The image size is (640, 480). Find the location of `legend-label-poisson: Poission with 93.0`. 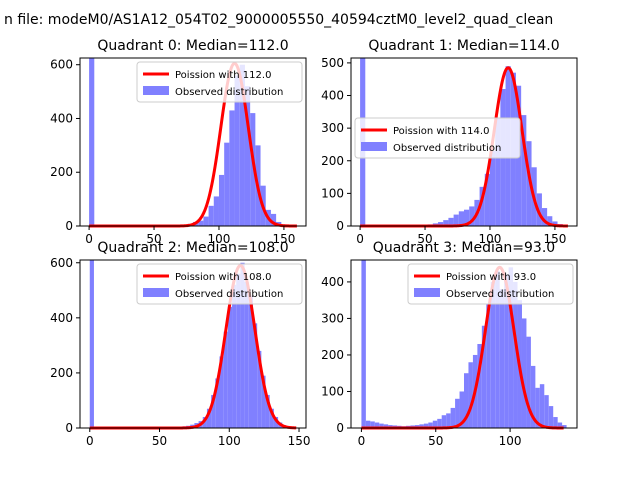

legend-label-poisson: Poission with 93.0 is located at coordinates (491, 277).